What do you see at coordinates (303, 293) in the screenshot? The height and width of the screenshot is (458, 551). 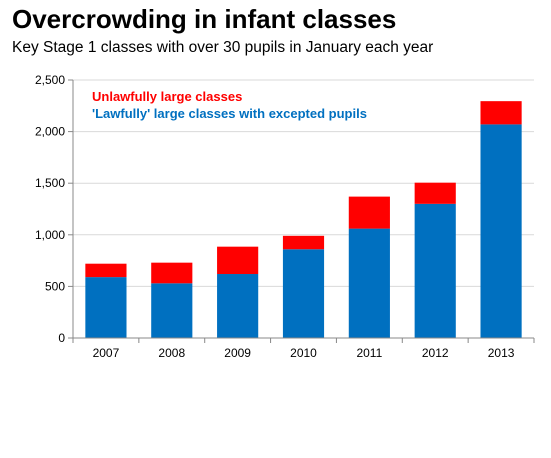 I see `bar-2010-lawful` at bounding box center [303, 293].